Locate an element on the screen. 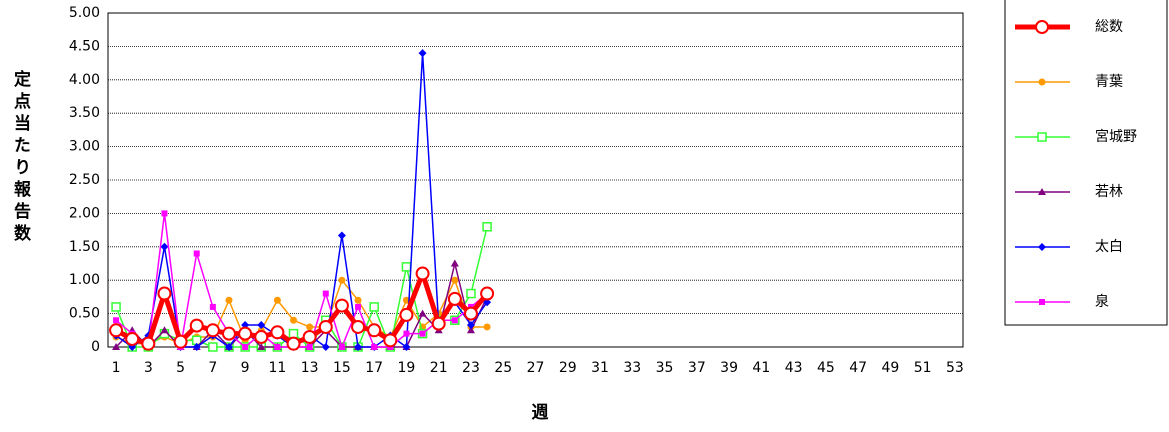 The image size is (1169, 432). y-tick-label: 3.50 is located at coordinates (84, 113).